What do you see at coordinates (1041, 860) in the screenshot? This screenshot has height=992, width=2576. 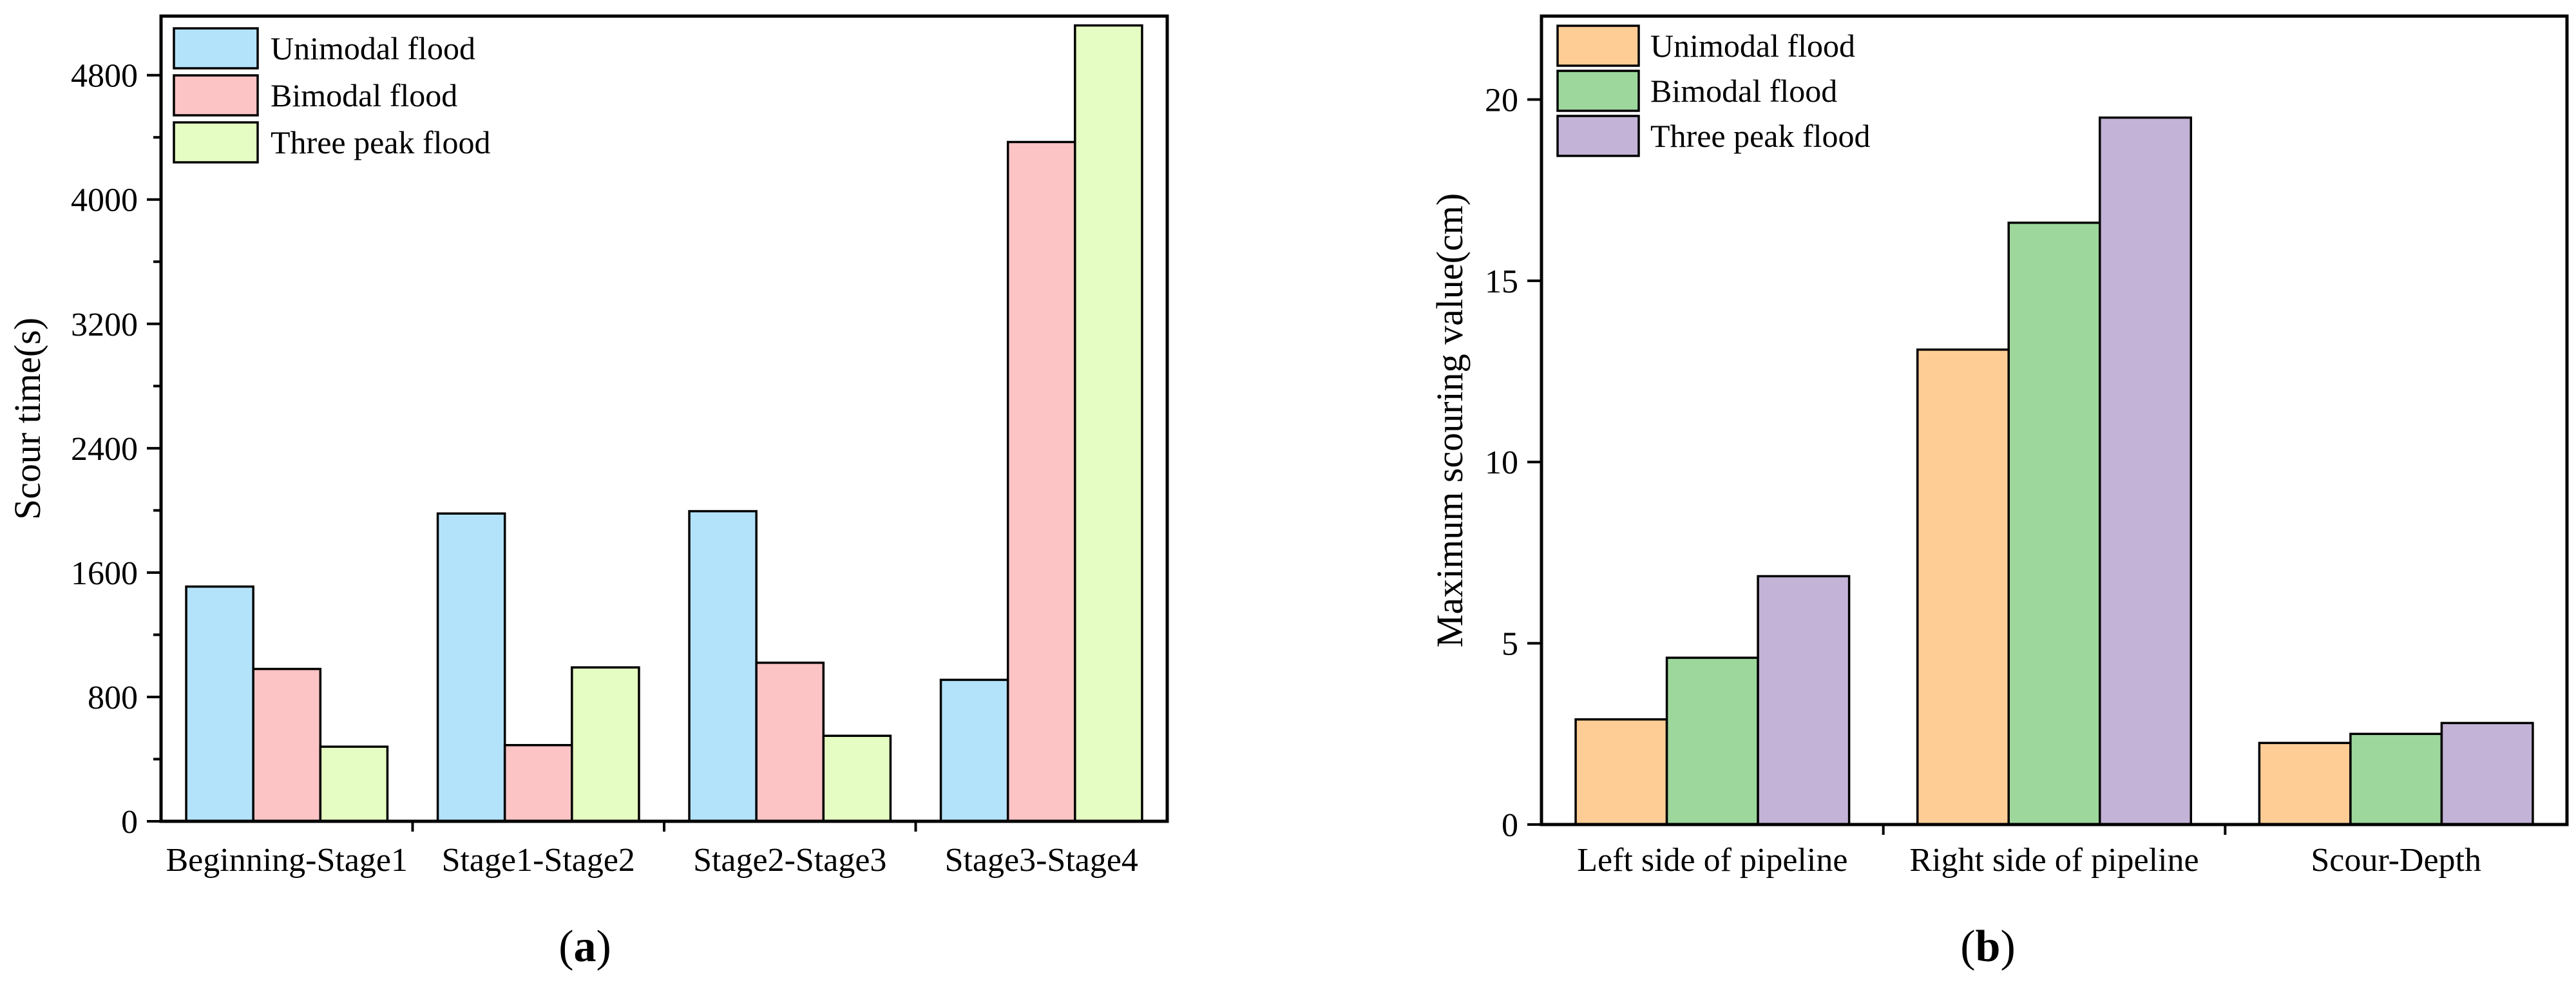 I see `x-category-label: Stage3-Stage4` at bounding box center [1041, 860].